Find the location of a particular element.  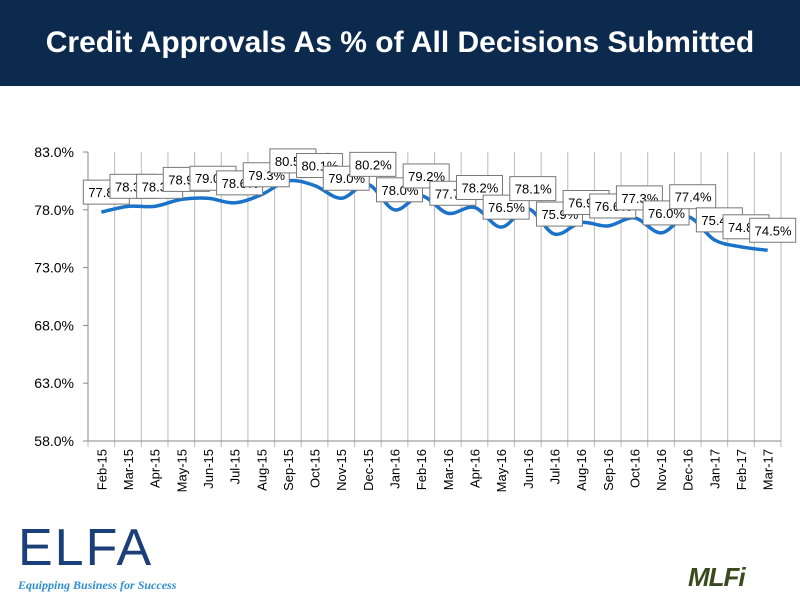

x-tick-label: Dec-16 is located at coordinates (688, 470).